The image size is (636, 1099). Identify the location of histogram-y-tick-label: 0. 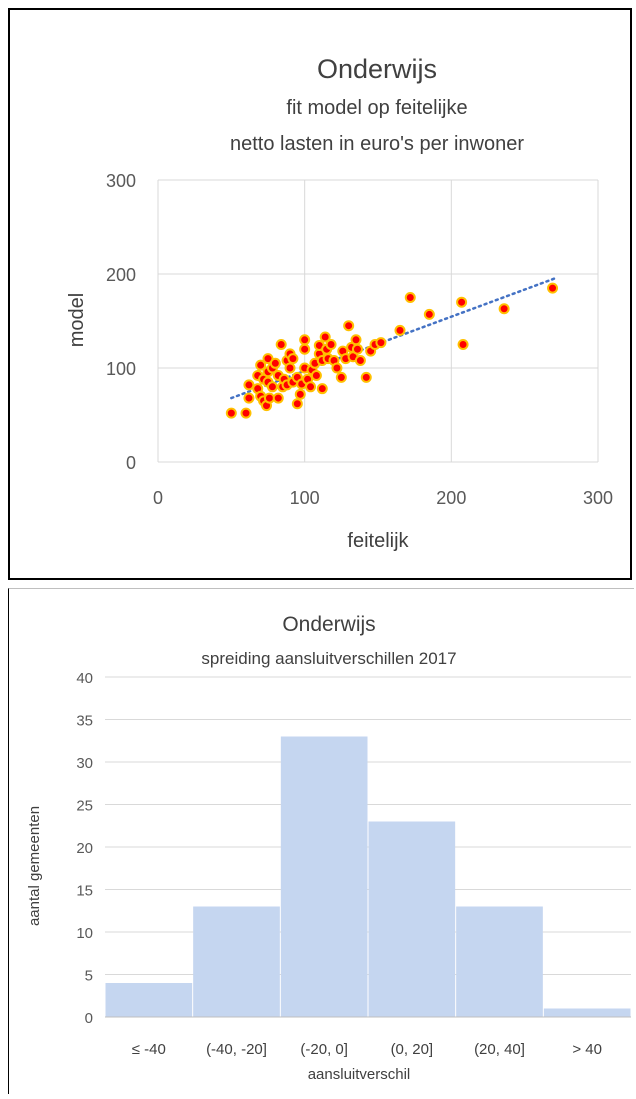
(89, 1018).